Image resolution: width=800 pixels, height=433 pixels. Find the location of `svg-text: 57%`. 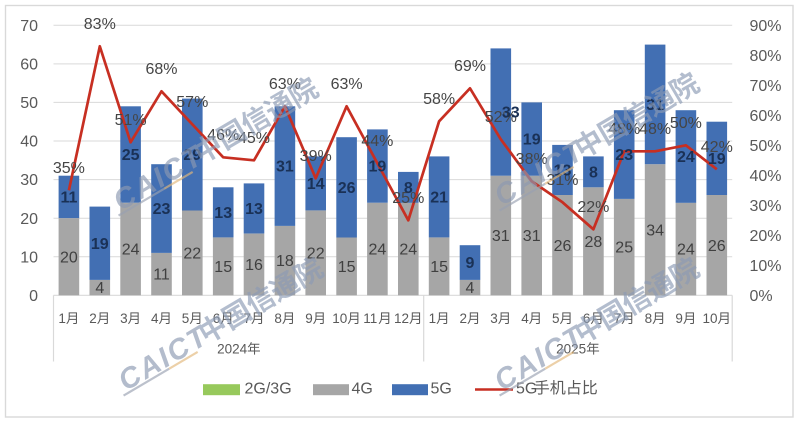

svg-text: 57% is located at coordinates (192, 102).